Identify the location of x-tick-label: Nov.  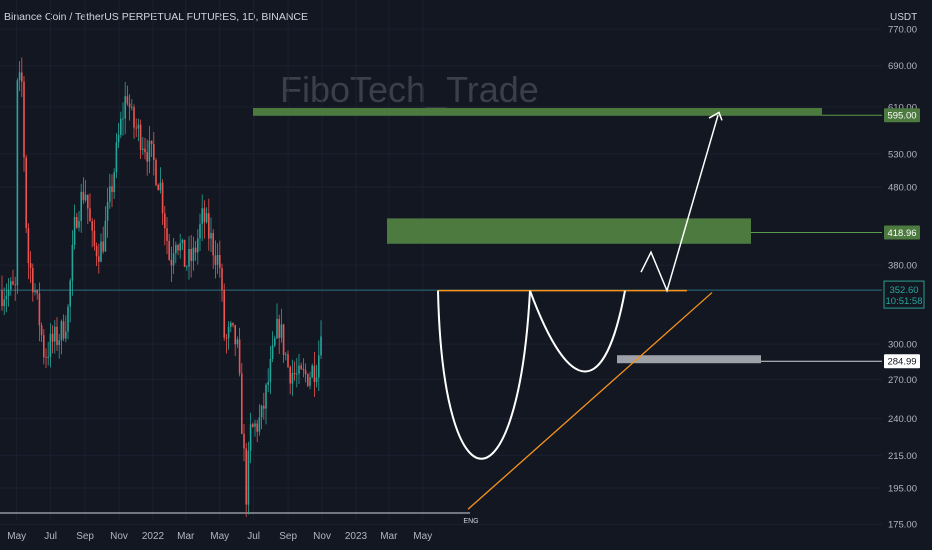
(119, 536).